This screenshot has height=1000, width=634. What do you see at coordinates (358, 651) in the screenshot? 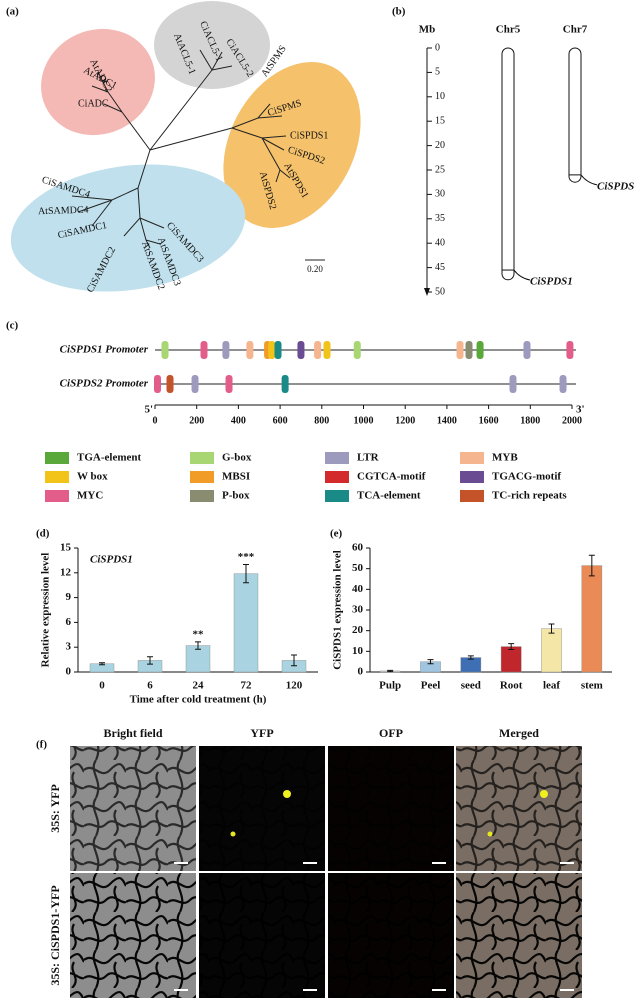
I see `y-tick-label: 10` at bounding box center [358, 651].